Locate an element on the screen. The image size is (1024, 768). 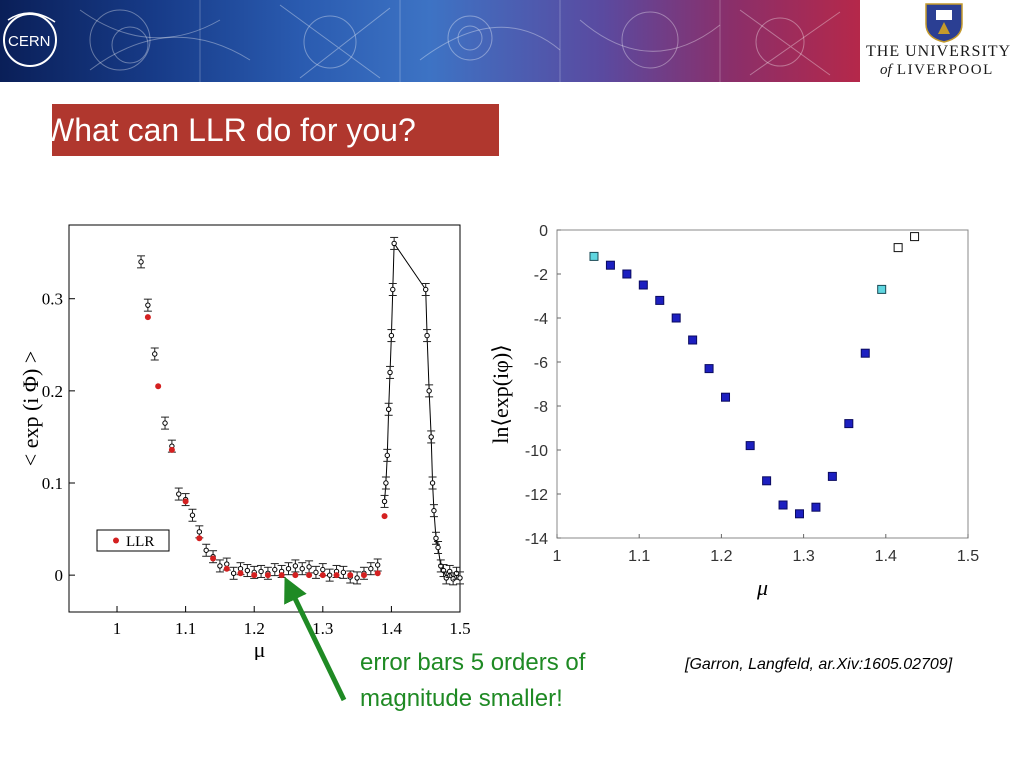
slide-title: What can LLR do for you? is located at coordinates (271, 130).